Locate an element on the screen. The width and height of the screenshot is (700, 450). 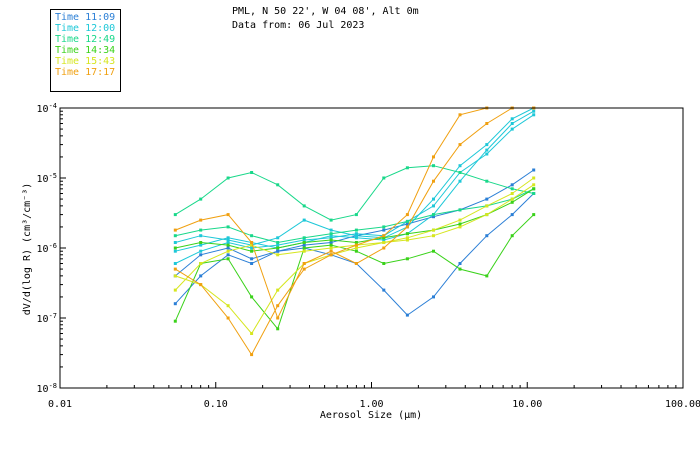
header-date: Data from: 06 Jul 2023 is located at coordinates (298, 25).